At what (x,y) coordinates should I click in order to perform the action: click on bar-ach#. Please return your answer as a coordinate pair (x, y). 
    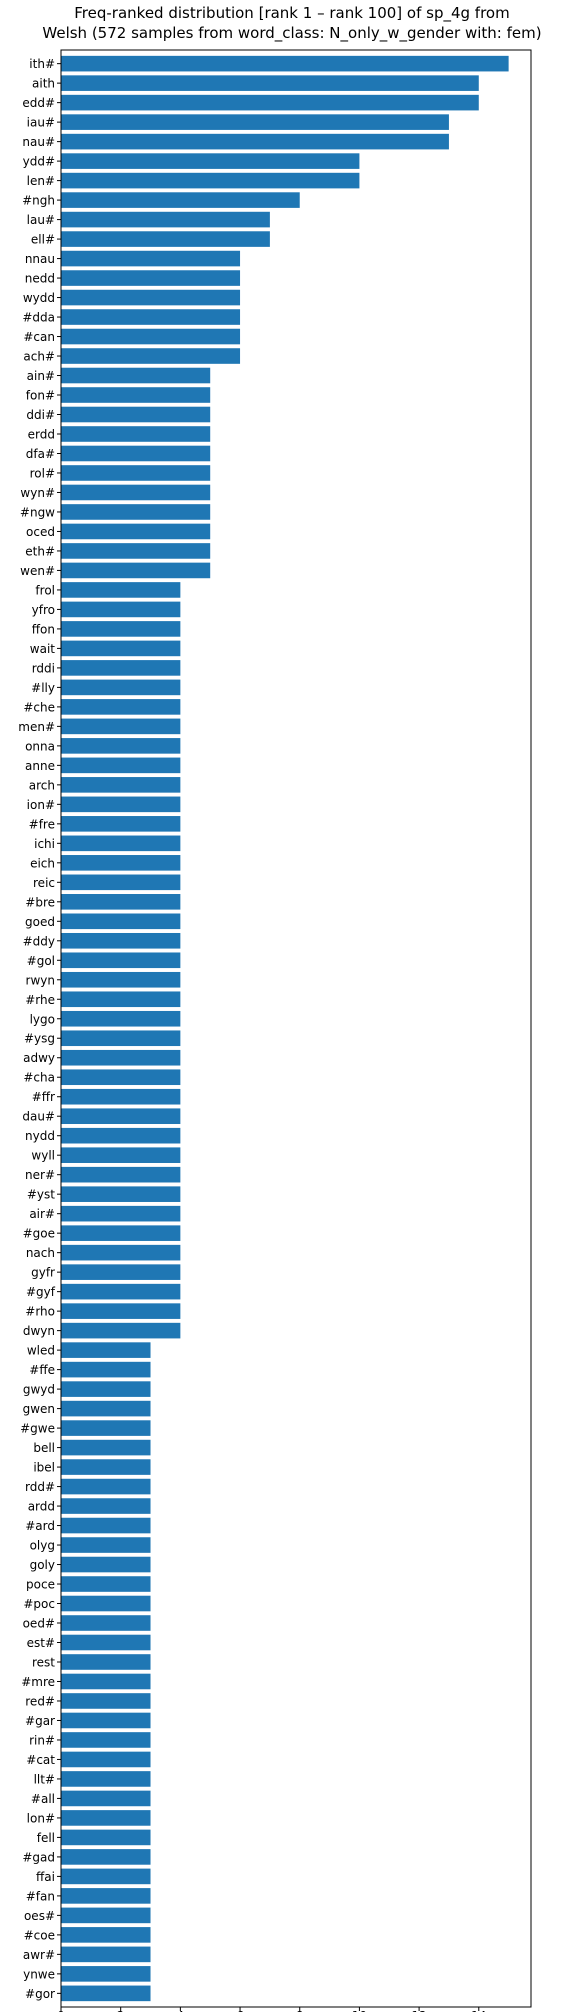
    Looking at the image, I should click on (151, 356).